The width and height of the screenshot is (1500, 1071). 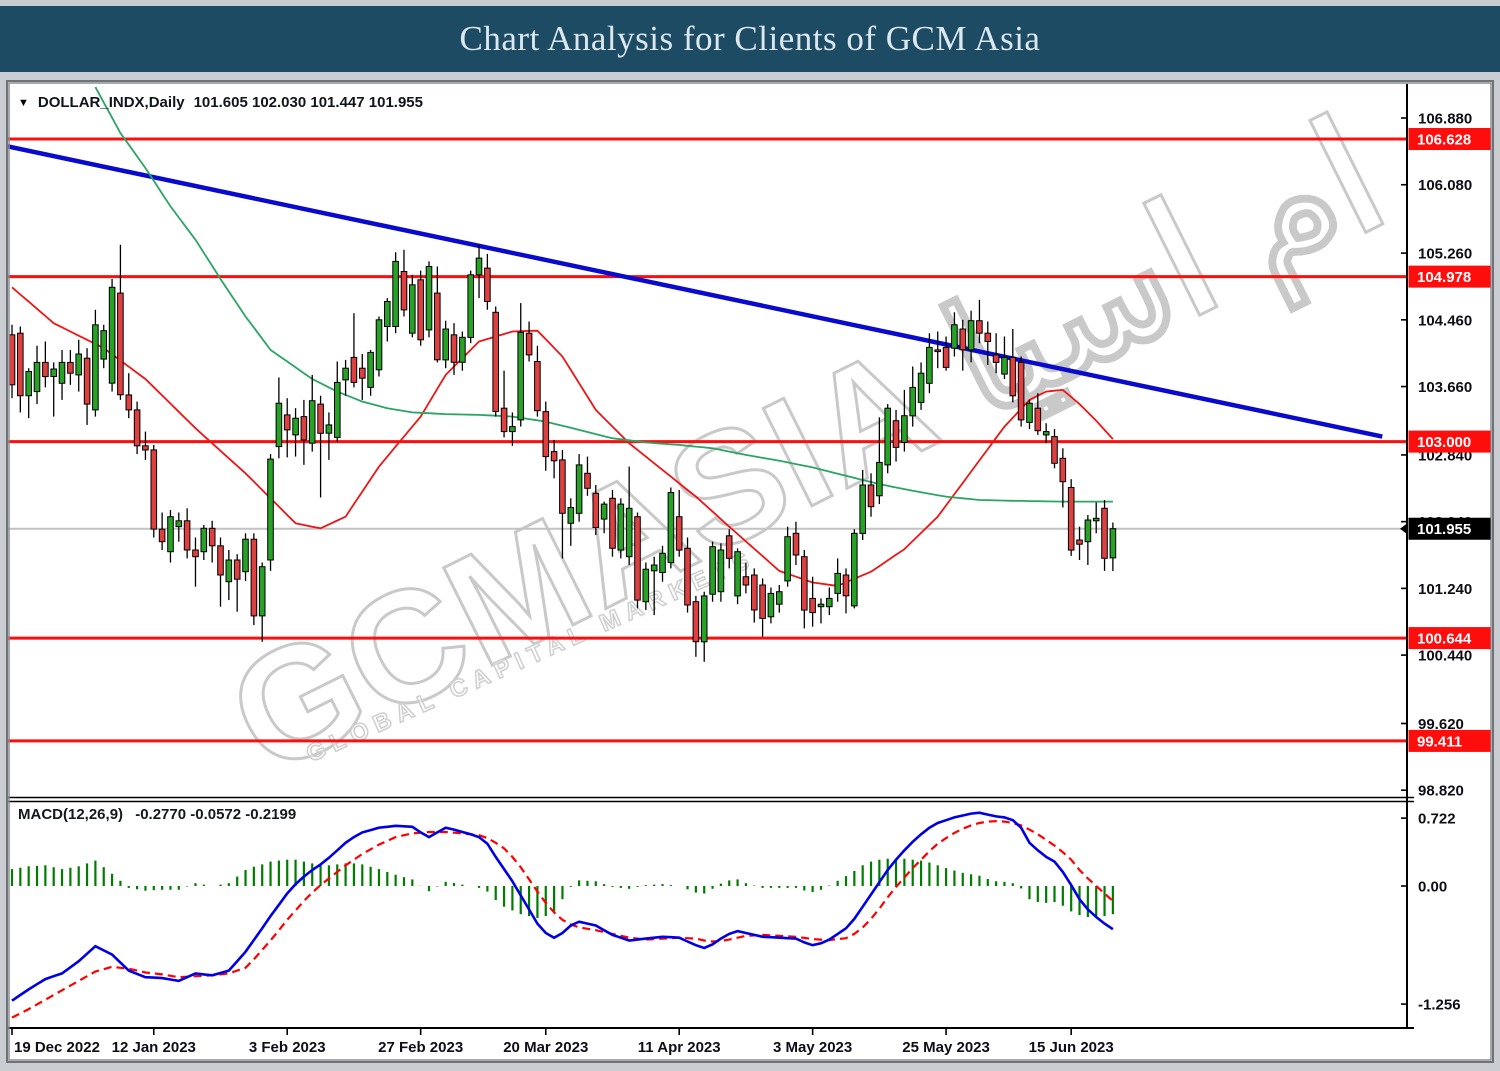 What do you see at coordinates (23, 102) in the screenshot?
I see `symbol-dropdown-icon: ▼` at bounding box center [23, 102].